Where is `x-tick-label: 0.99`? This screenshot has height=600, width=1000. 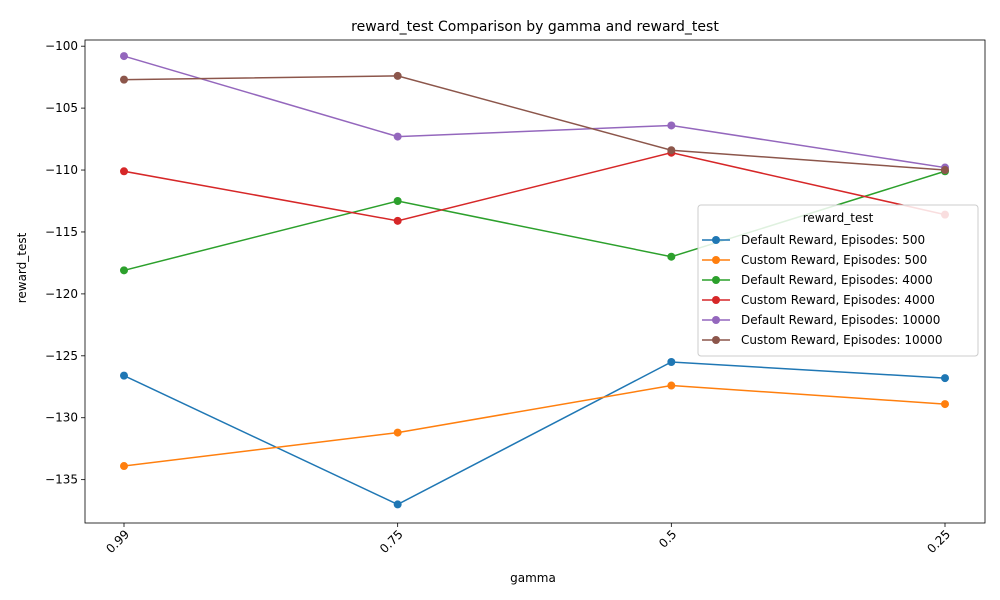
x-tick-label: 0.99 is located at coordinates (117, 541).